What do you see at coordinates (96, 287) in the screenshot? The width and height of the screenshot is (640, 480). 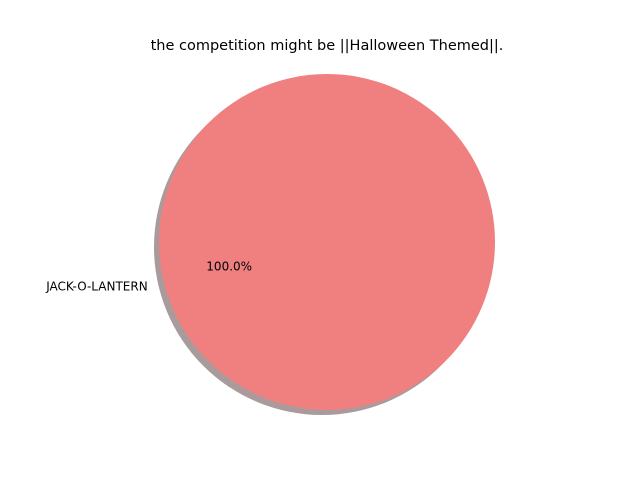 I see `slice-label: JACK-O-LANTERN` at bounding box center [96, 287].